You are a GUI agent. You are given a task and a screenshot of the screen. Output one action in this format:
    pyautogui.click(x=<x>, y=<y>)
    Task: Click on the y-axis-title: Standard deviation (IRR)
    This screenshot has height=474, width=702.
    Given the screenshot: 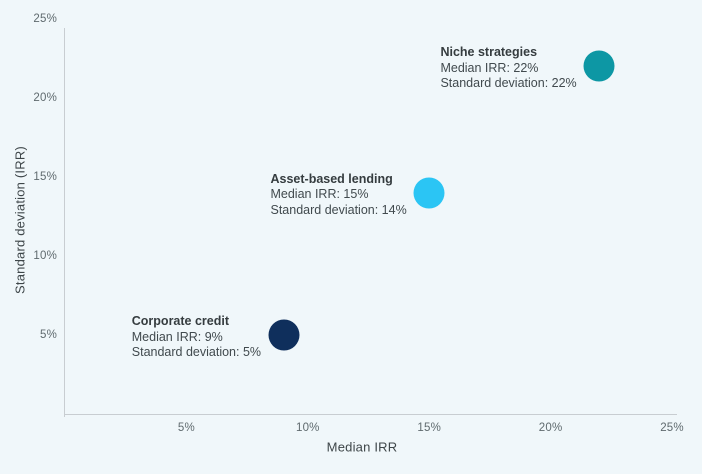 What is the action you would take?
    pyautogui.click(x=20, y=220)
    